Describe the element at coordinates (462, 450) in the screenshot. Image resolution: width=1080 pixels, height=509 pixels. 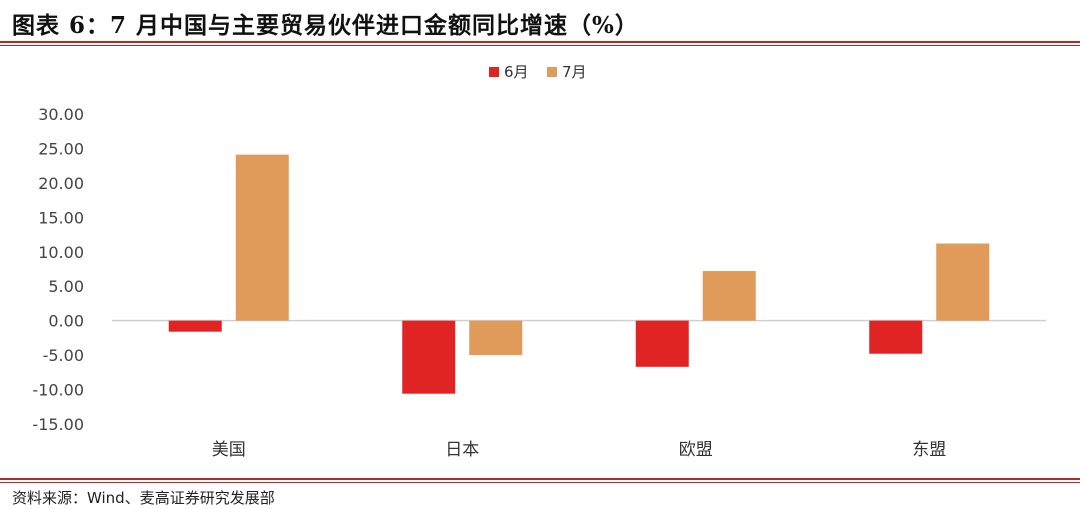
I see `x-category-label: 日本` at that location.